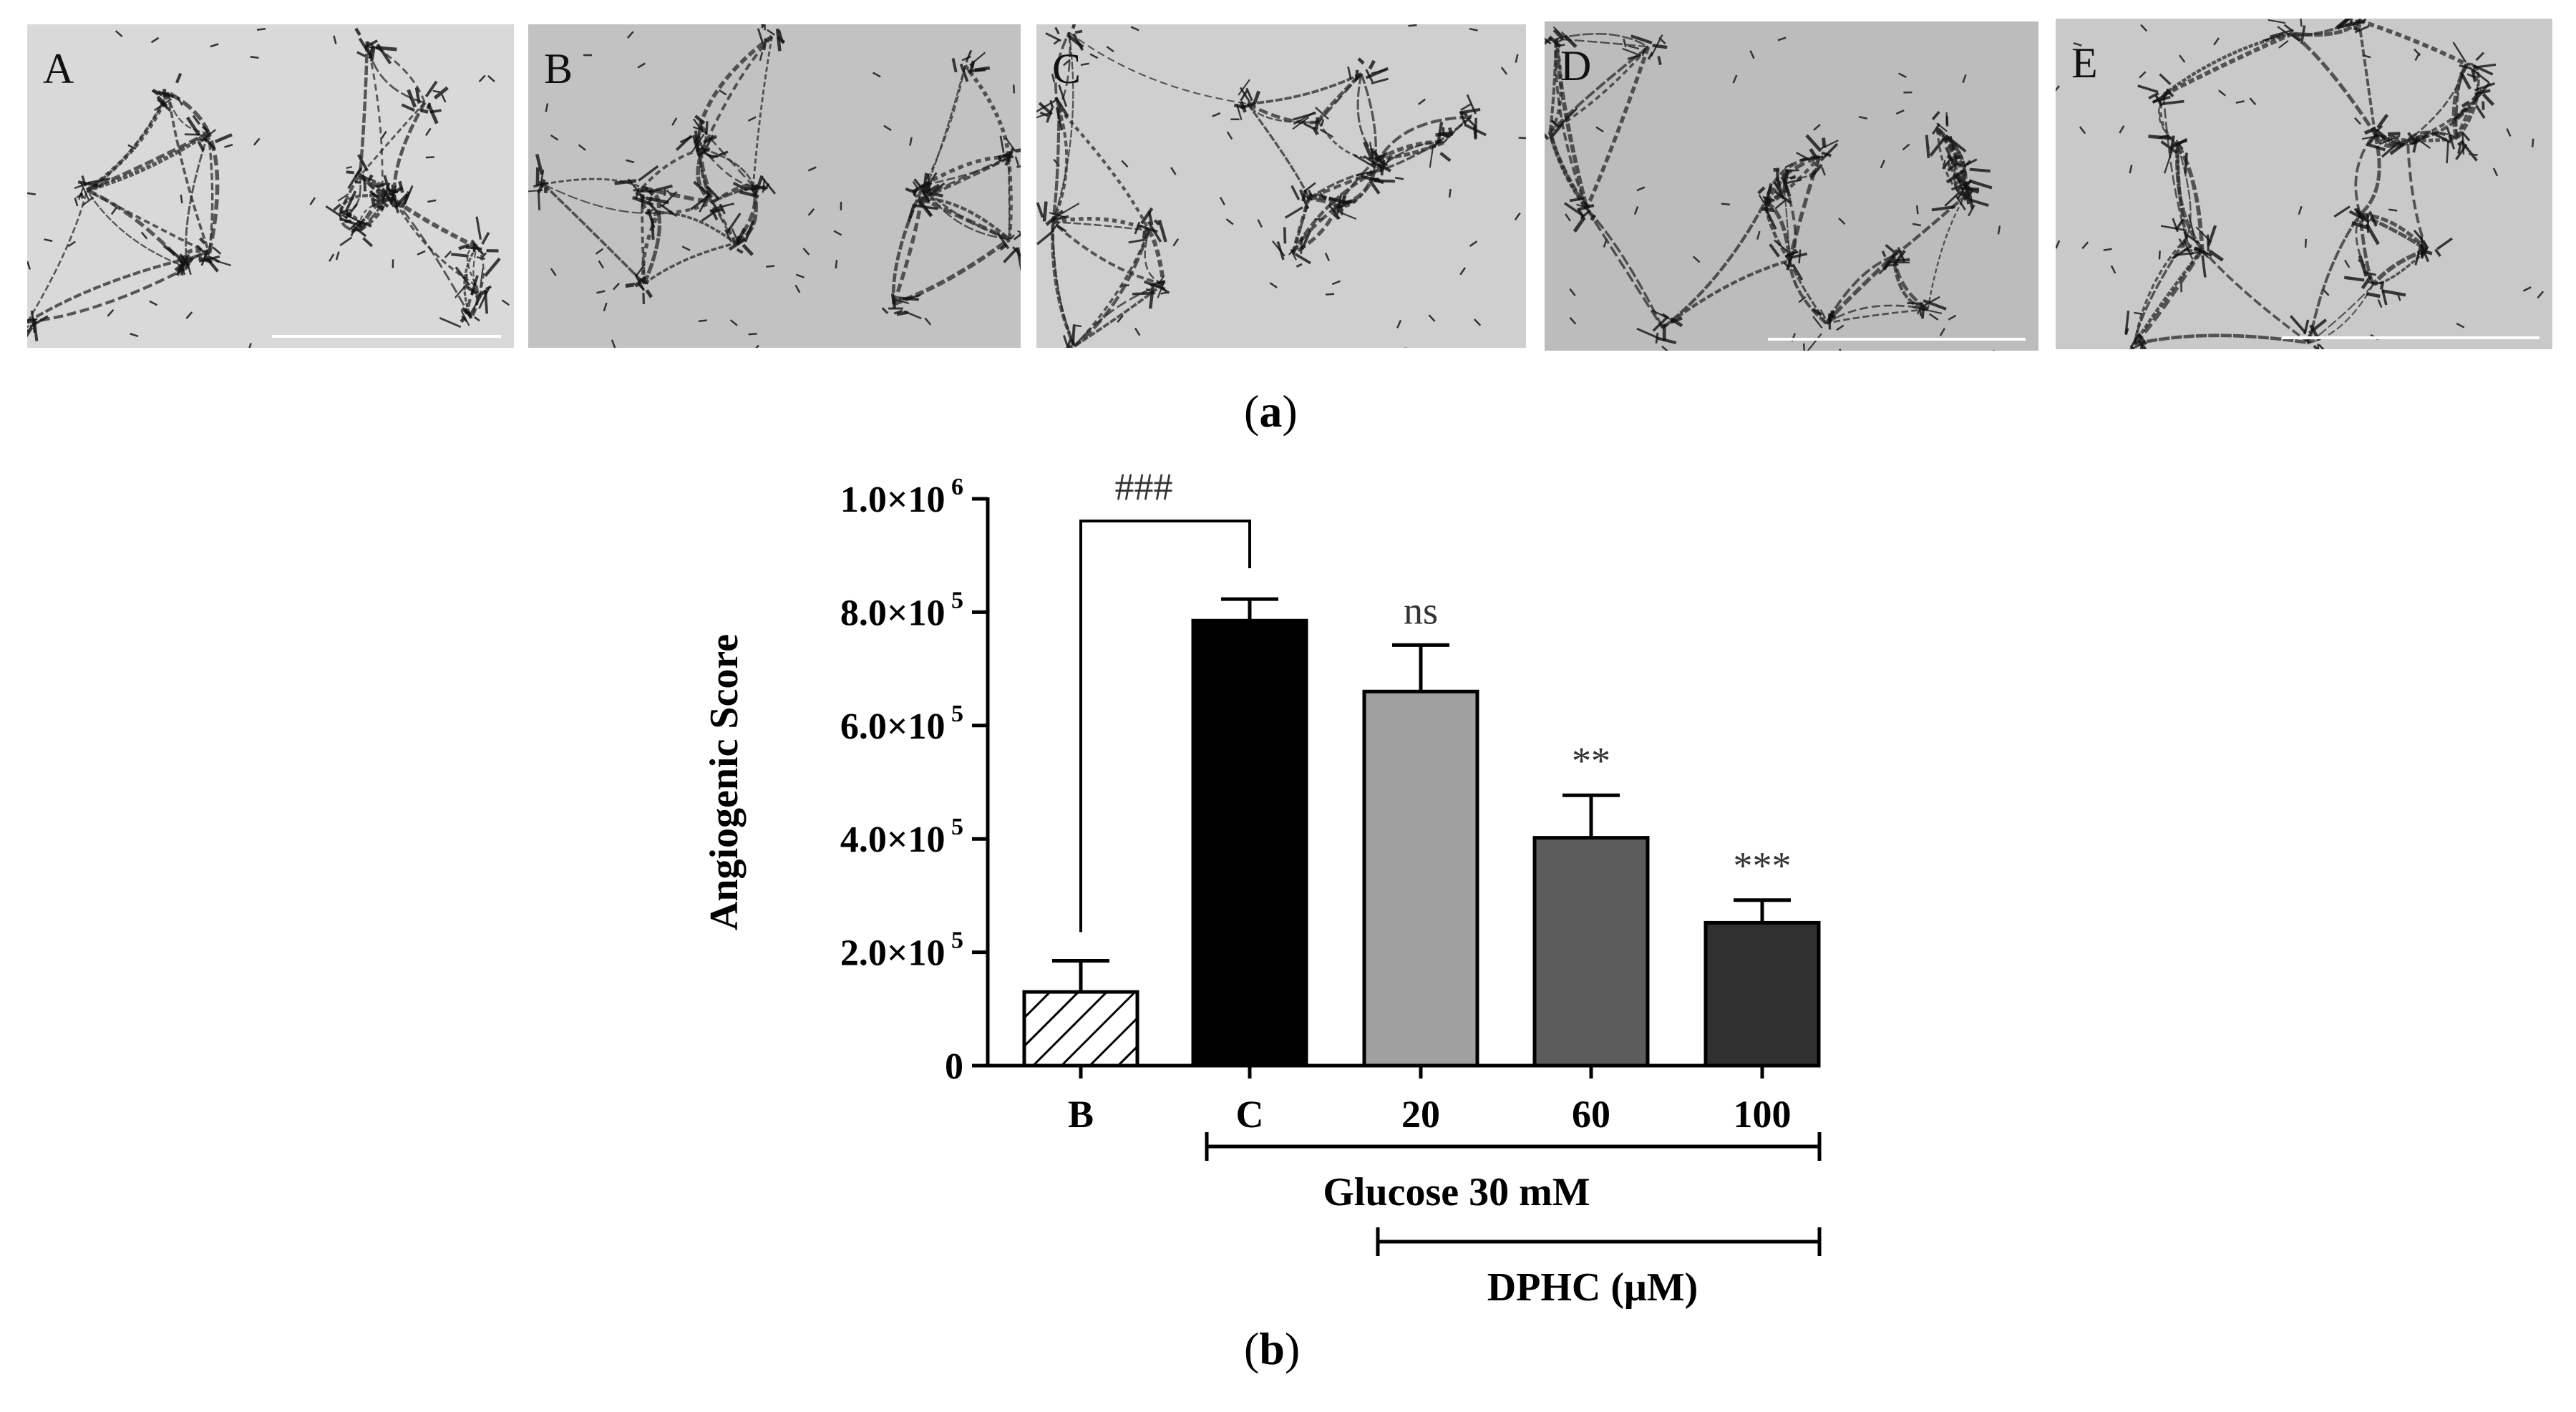 Image resolution: width=2576 pixels, height=1412 pixels. What do you see at coordinates (1067, 68) in the screenshot?
I see `micrograph-label: C` at bounding box center [1067, 68].